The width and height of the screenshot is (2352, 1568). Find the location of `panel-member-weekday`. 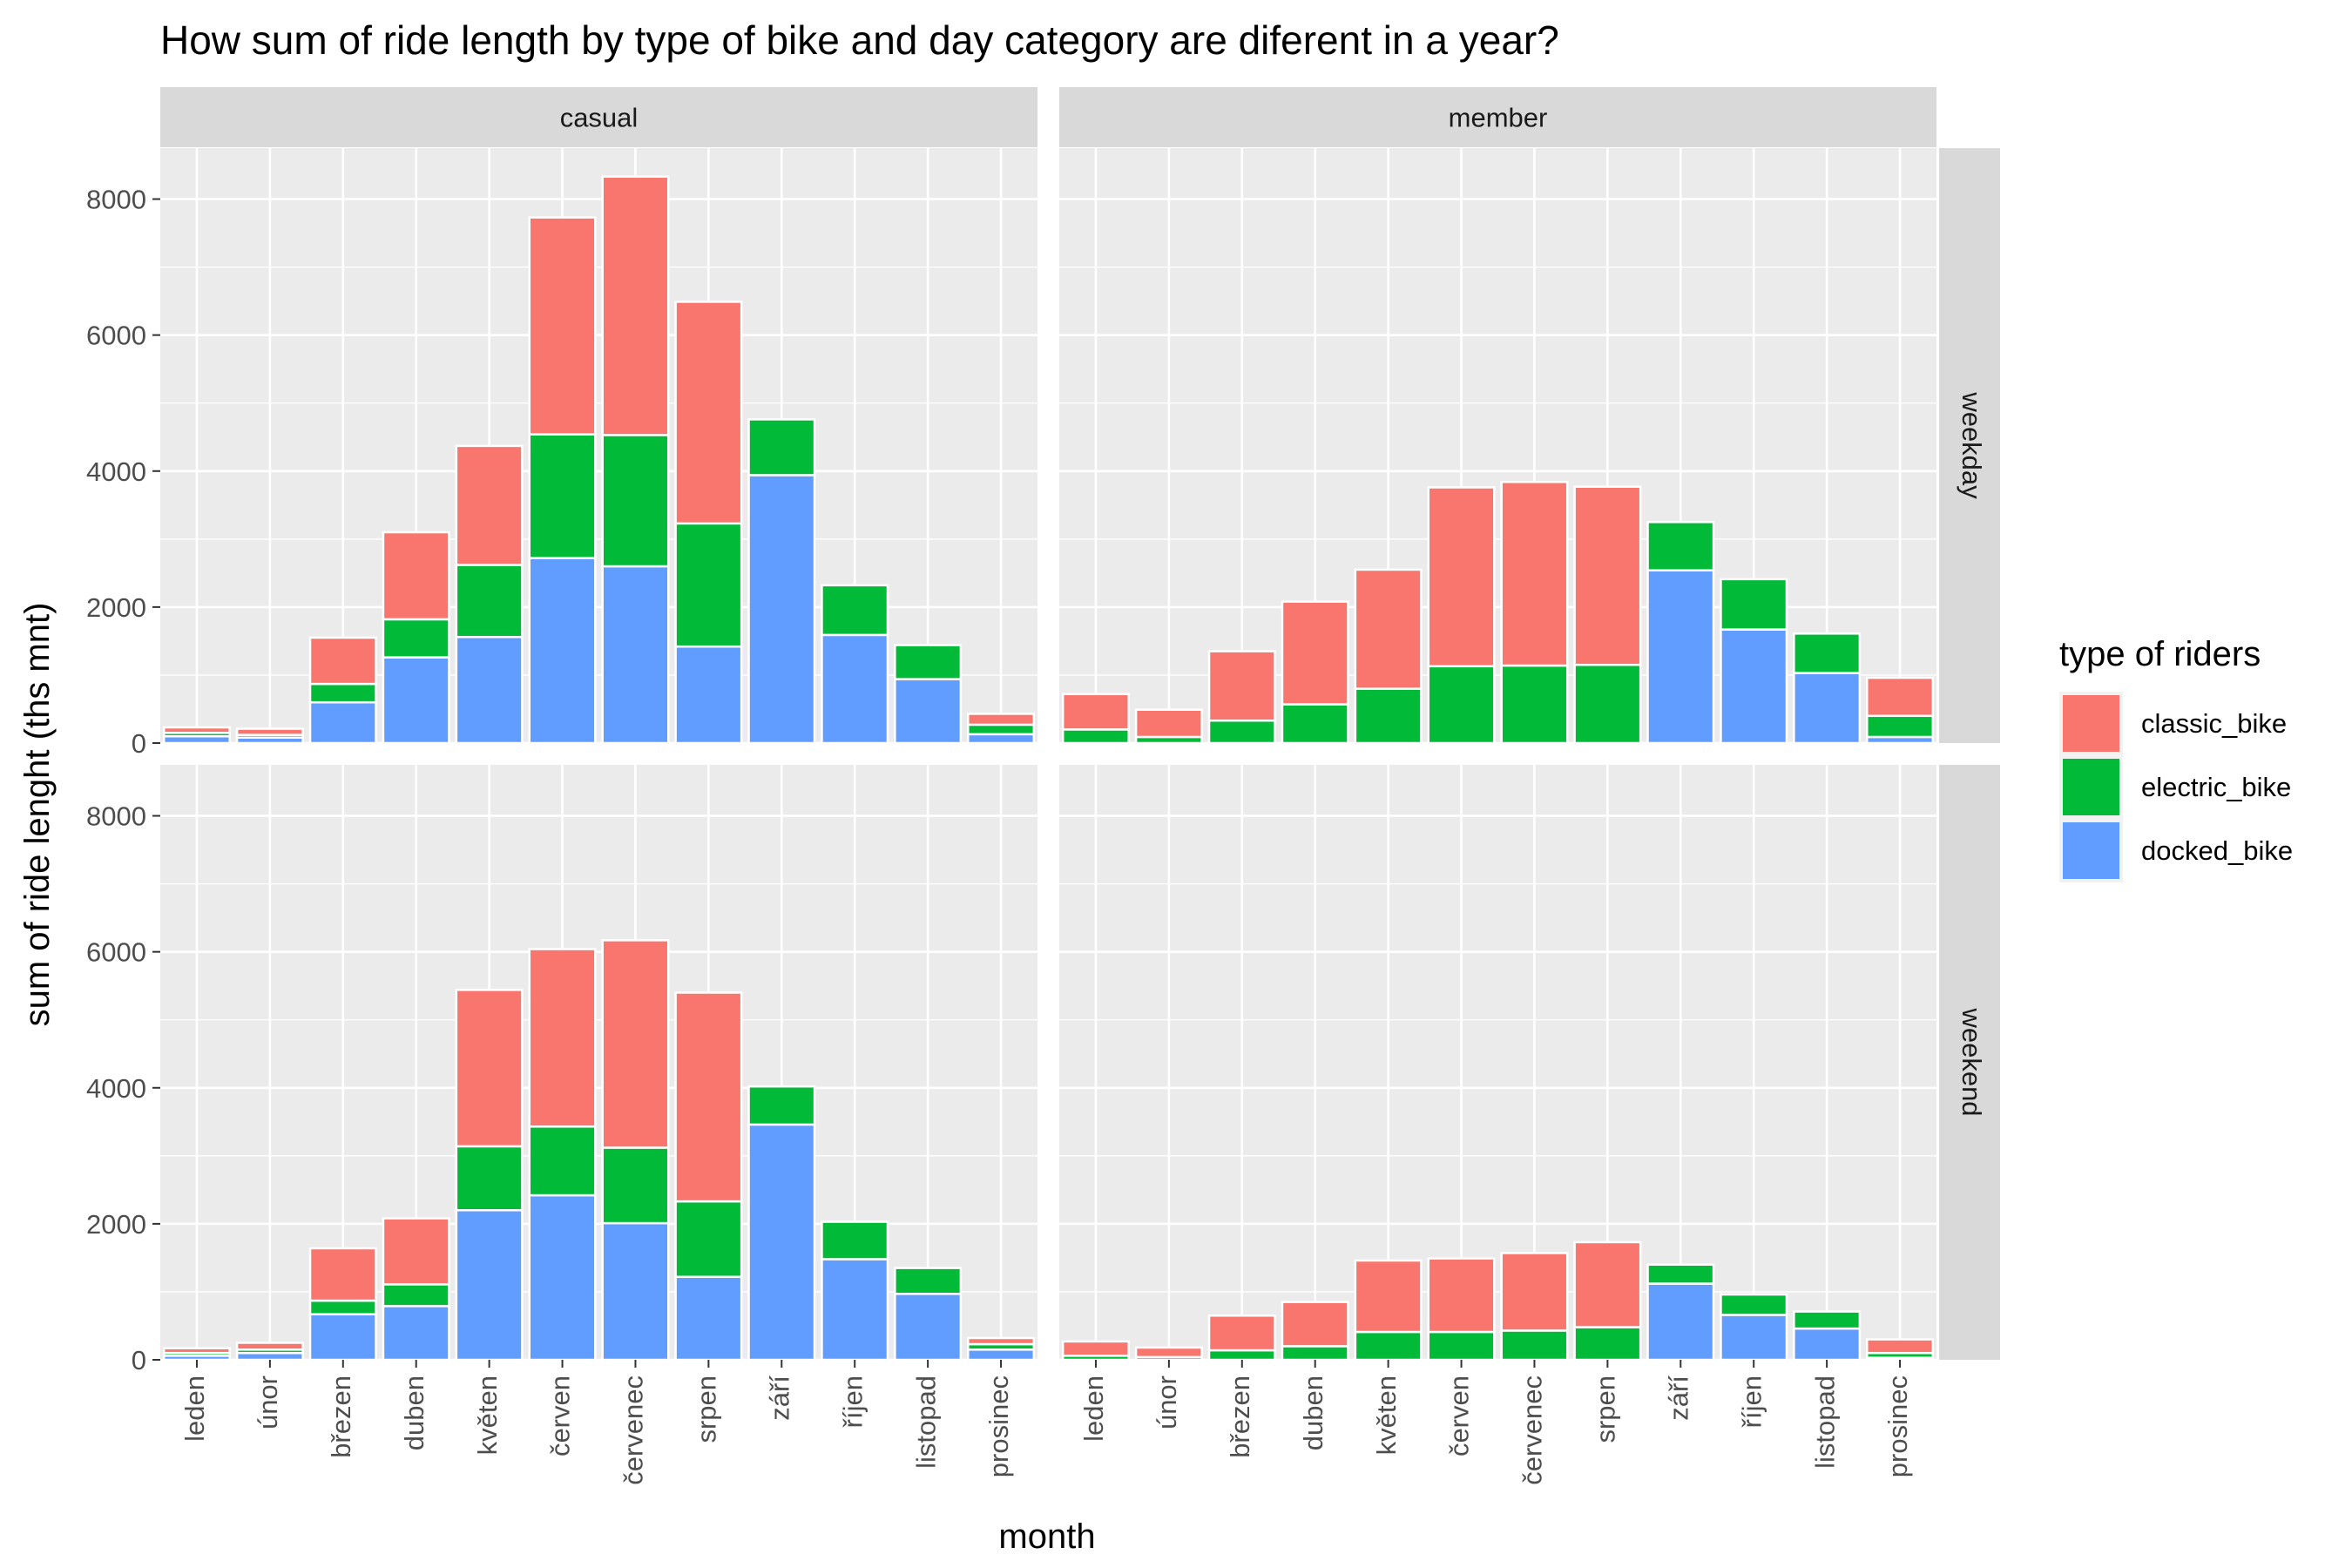

panel-member-weekday is located at coordinates (1497, 446).